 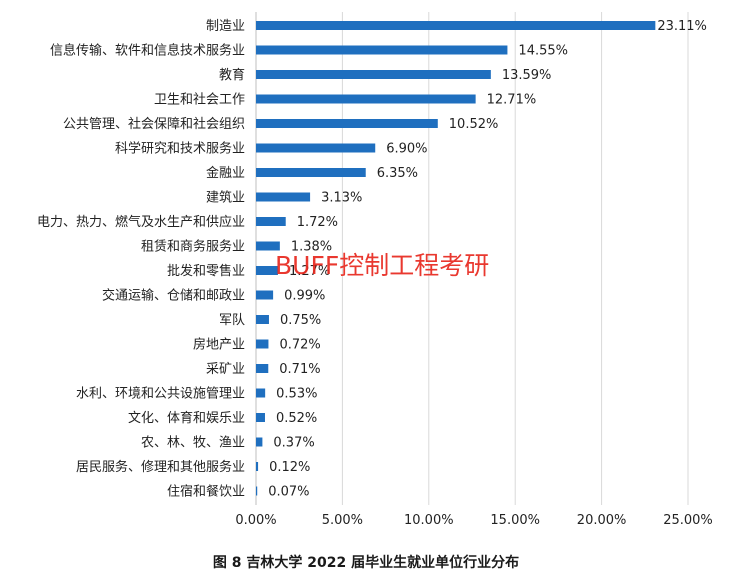 What do you see at coordinates (199, 100) in the screenshot?
I see `category-label: 卫生和社会工作` at bounding box center [199, 100].